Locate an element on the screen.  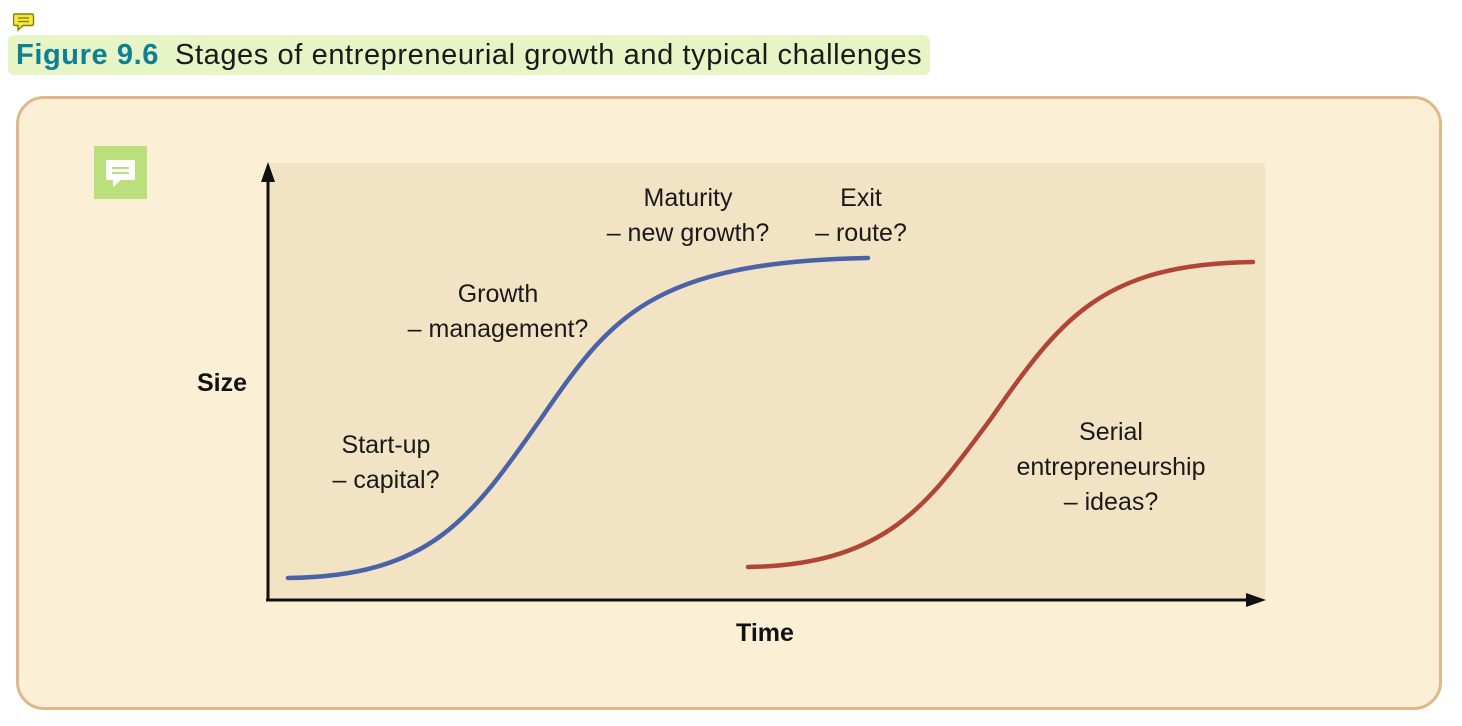
stage-label-startup: Start-up – capital? is located at coordinates (385, 463).